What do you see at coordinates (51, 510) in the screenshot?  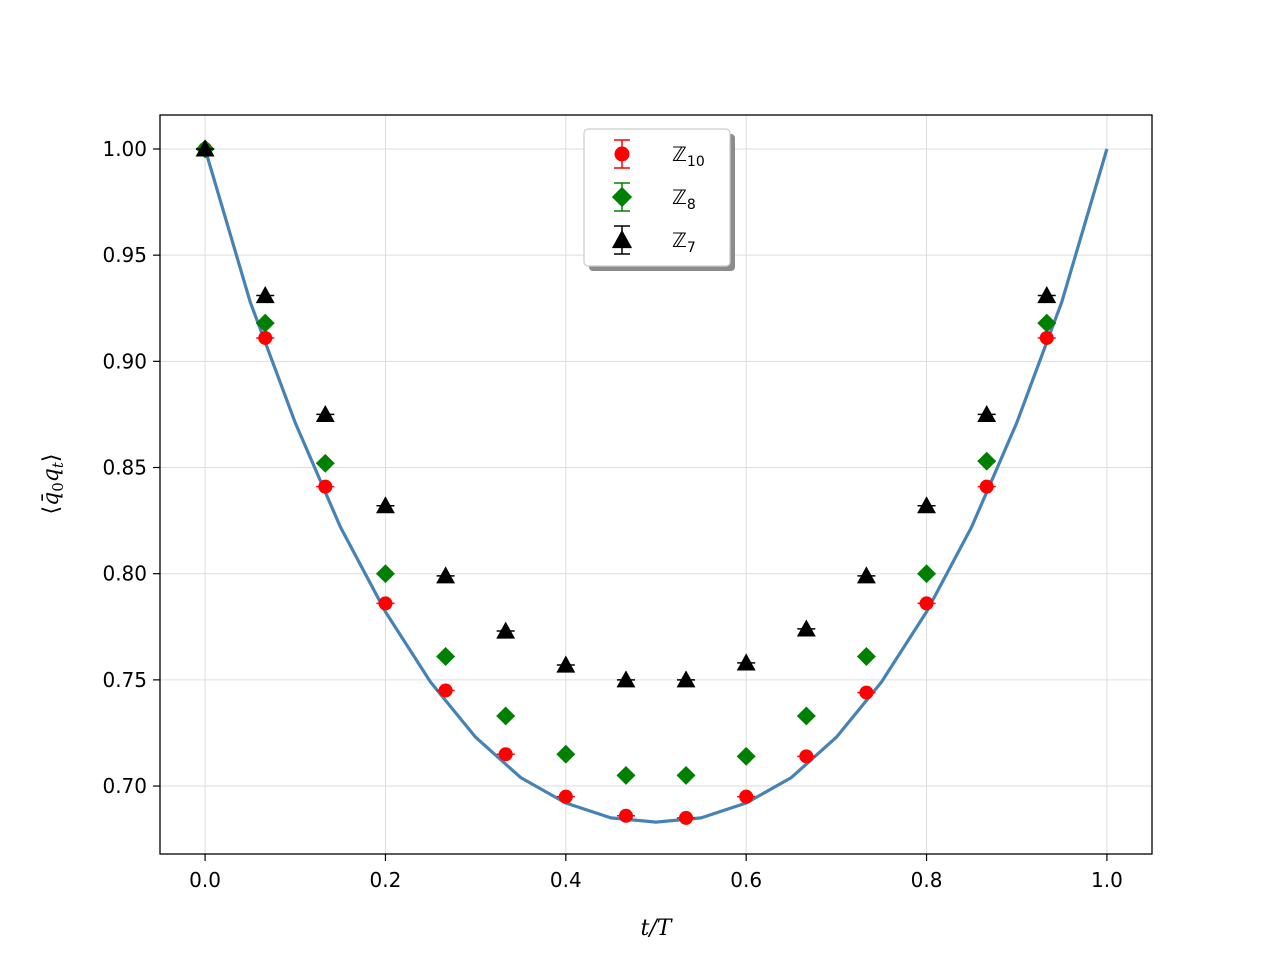 I see `axis-label-part: ⟨` at bounding box center [51, 510].